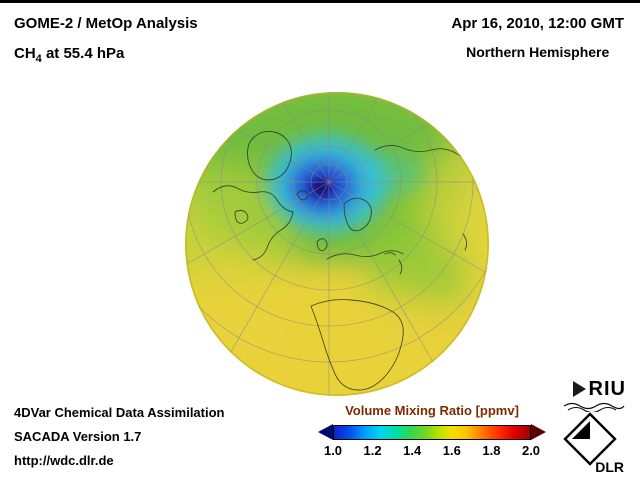 The image size is (640, 480). What do you see at coordinates (412, 450) in the screenshot?
I see `colorbar-tick: 1.4` at bounding box center [412, 450].